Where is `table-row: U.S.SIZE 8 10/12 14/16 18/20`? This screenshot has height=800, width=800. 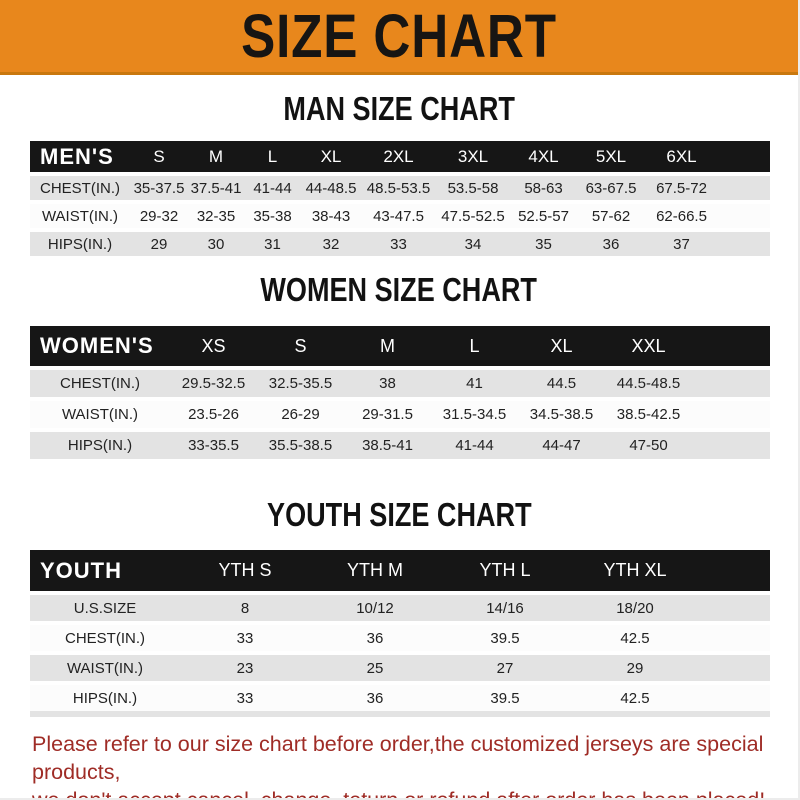
table-row: U.S.SIZE 8 10/12 14/16 18/20 is located at coordinates (400, 608).